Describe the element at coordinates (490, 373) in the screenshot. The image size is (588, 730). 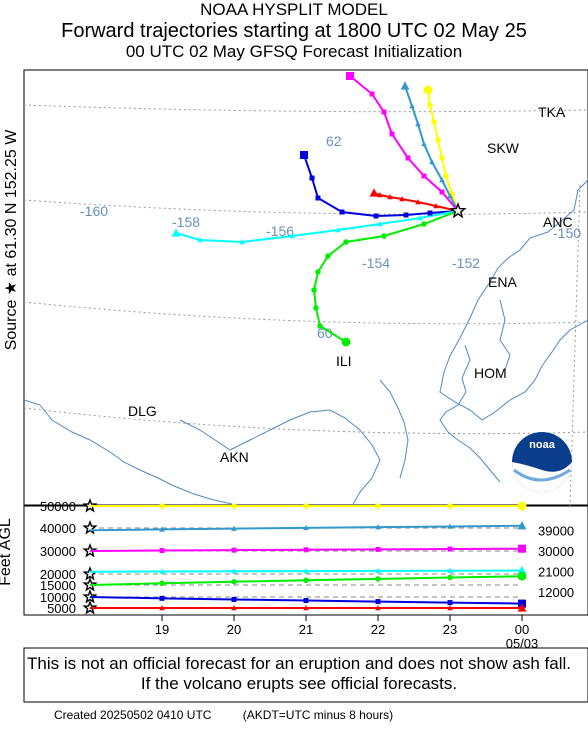
I see `place-label: HOM` at that location.